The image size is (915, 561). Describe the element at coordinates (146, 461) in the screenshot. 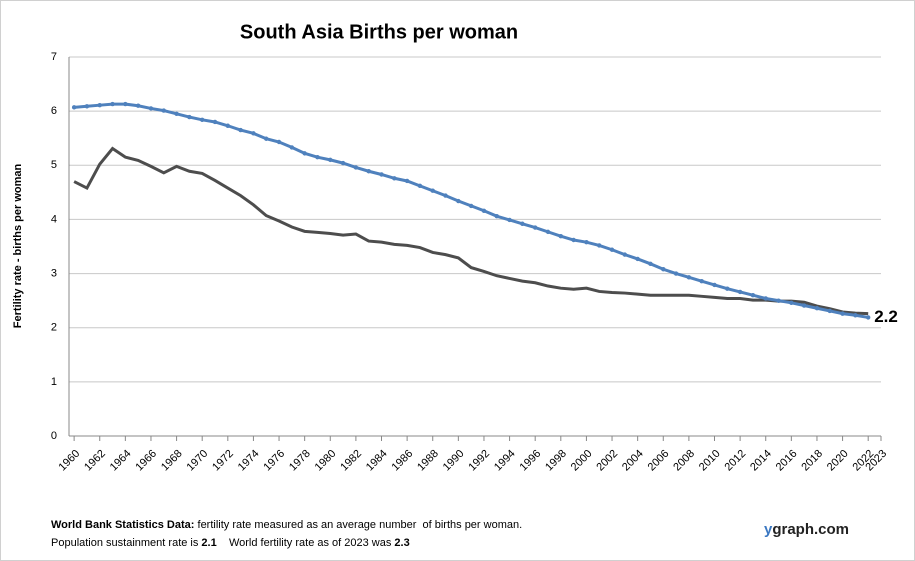

I see `x-tick-label: 1966` at that location.